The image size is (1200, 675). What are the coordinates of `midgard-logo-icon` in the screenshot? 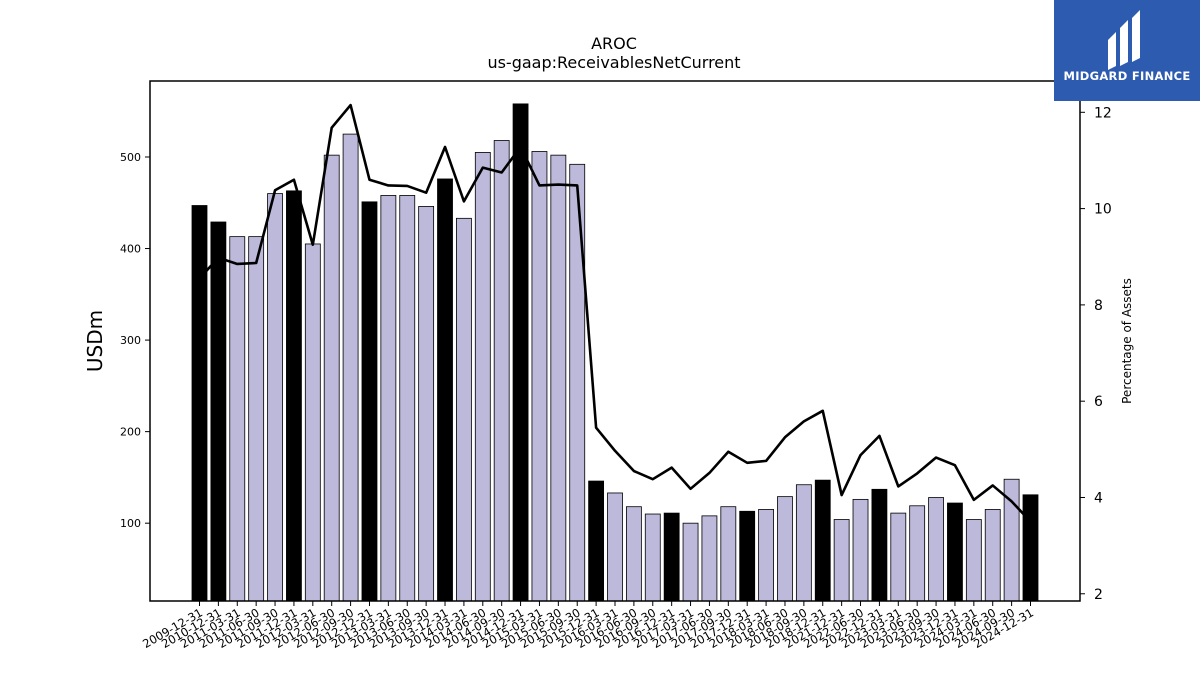 It's located at (1124, 40).